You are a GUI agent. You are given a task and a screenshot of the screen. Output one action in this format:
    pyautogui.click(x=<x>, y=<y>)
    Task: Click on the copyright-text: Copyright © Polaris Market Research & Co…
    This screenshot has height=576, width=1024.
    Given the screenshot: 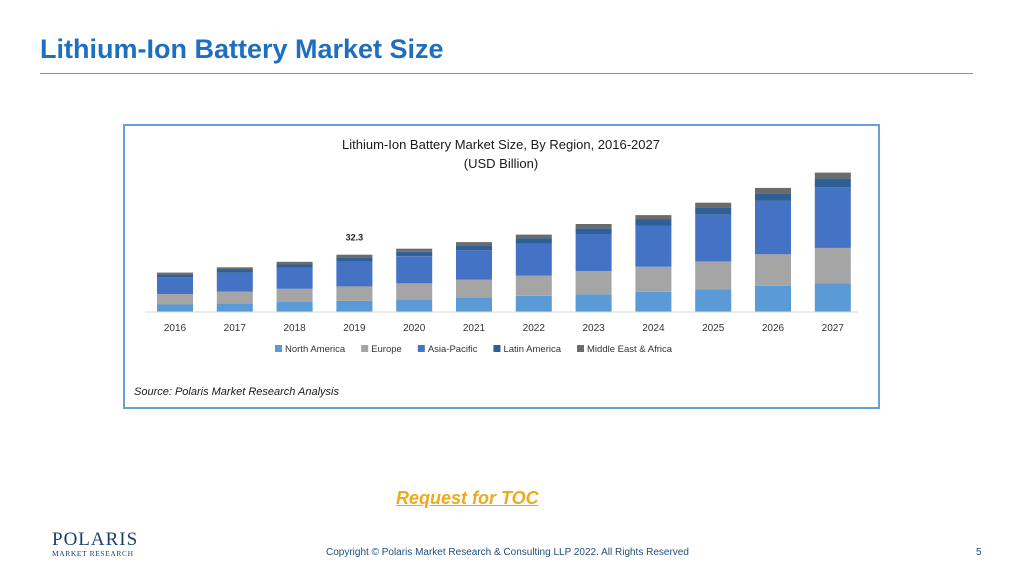 What is the action you would take?
    pyautogui.click(x=507, y=552)
    